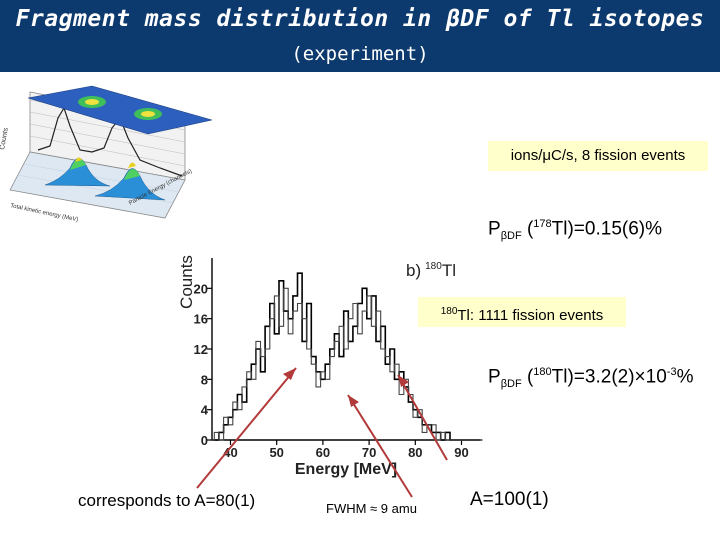 The width and height of the screenshot is (720, 540). What do you see at coordinates (322, 432) in the screenshot?
I see `annotation-arrows` at bounding box center [322, 432].